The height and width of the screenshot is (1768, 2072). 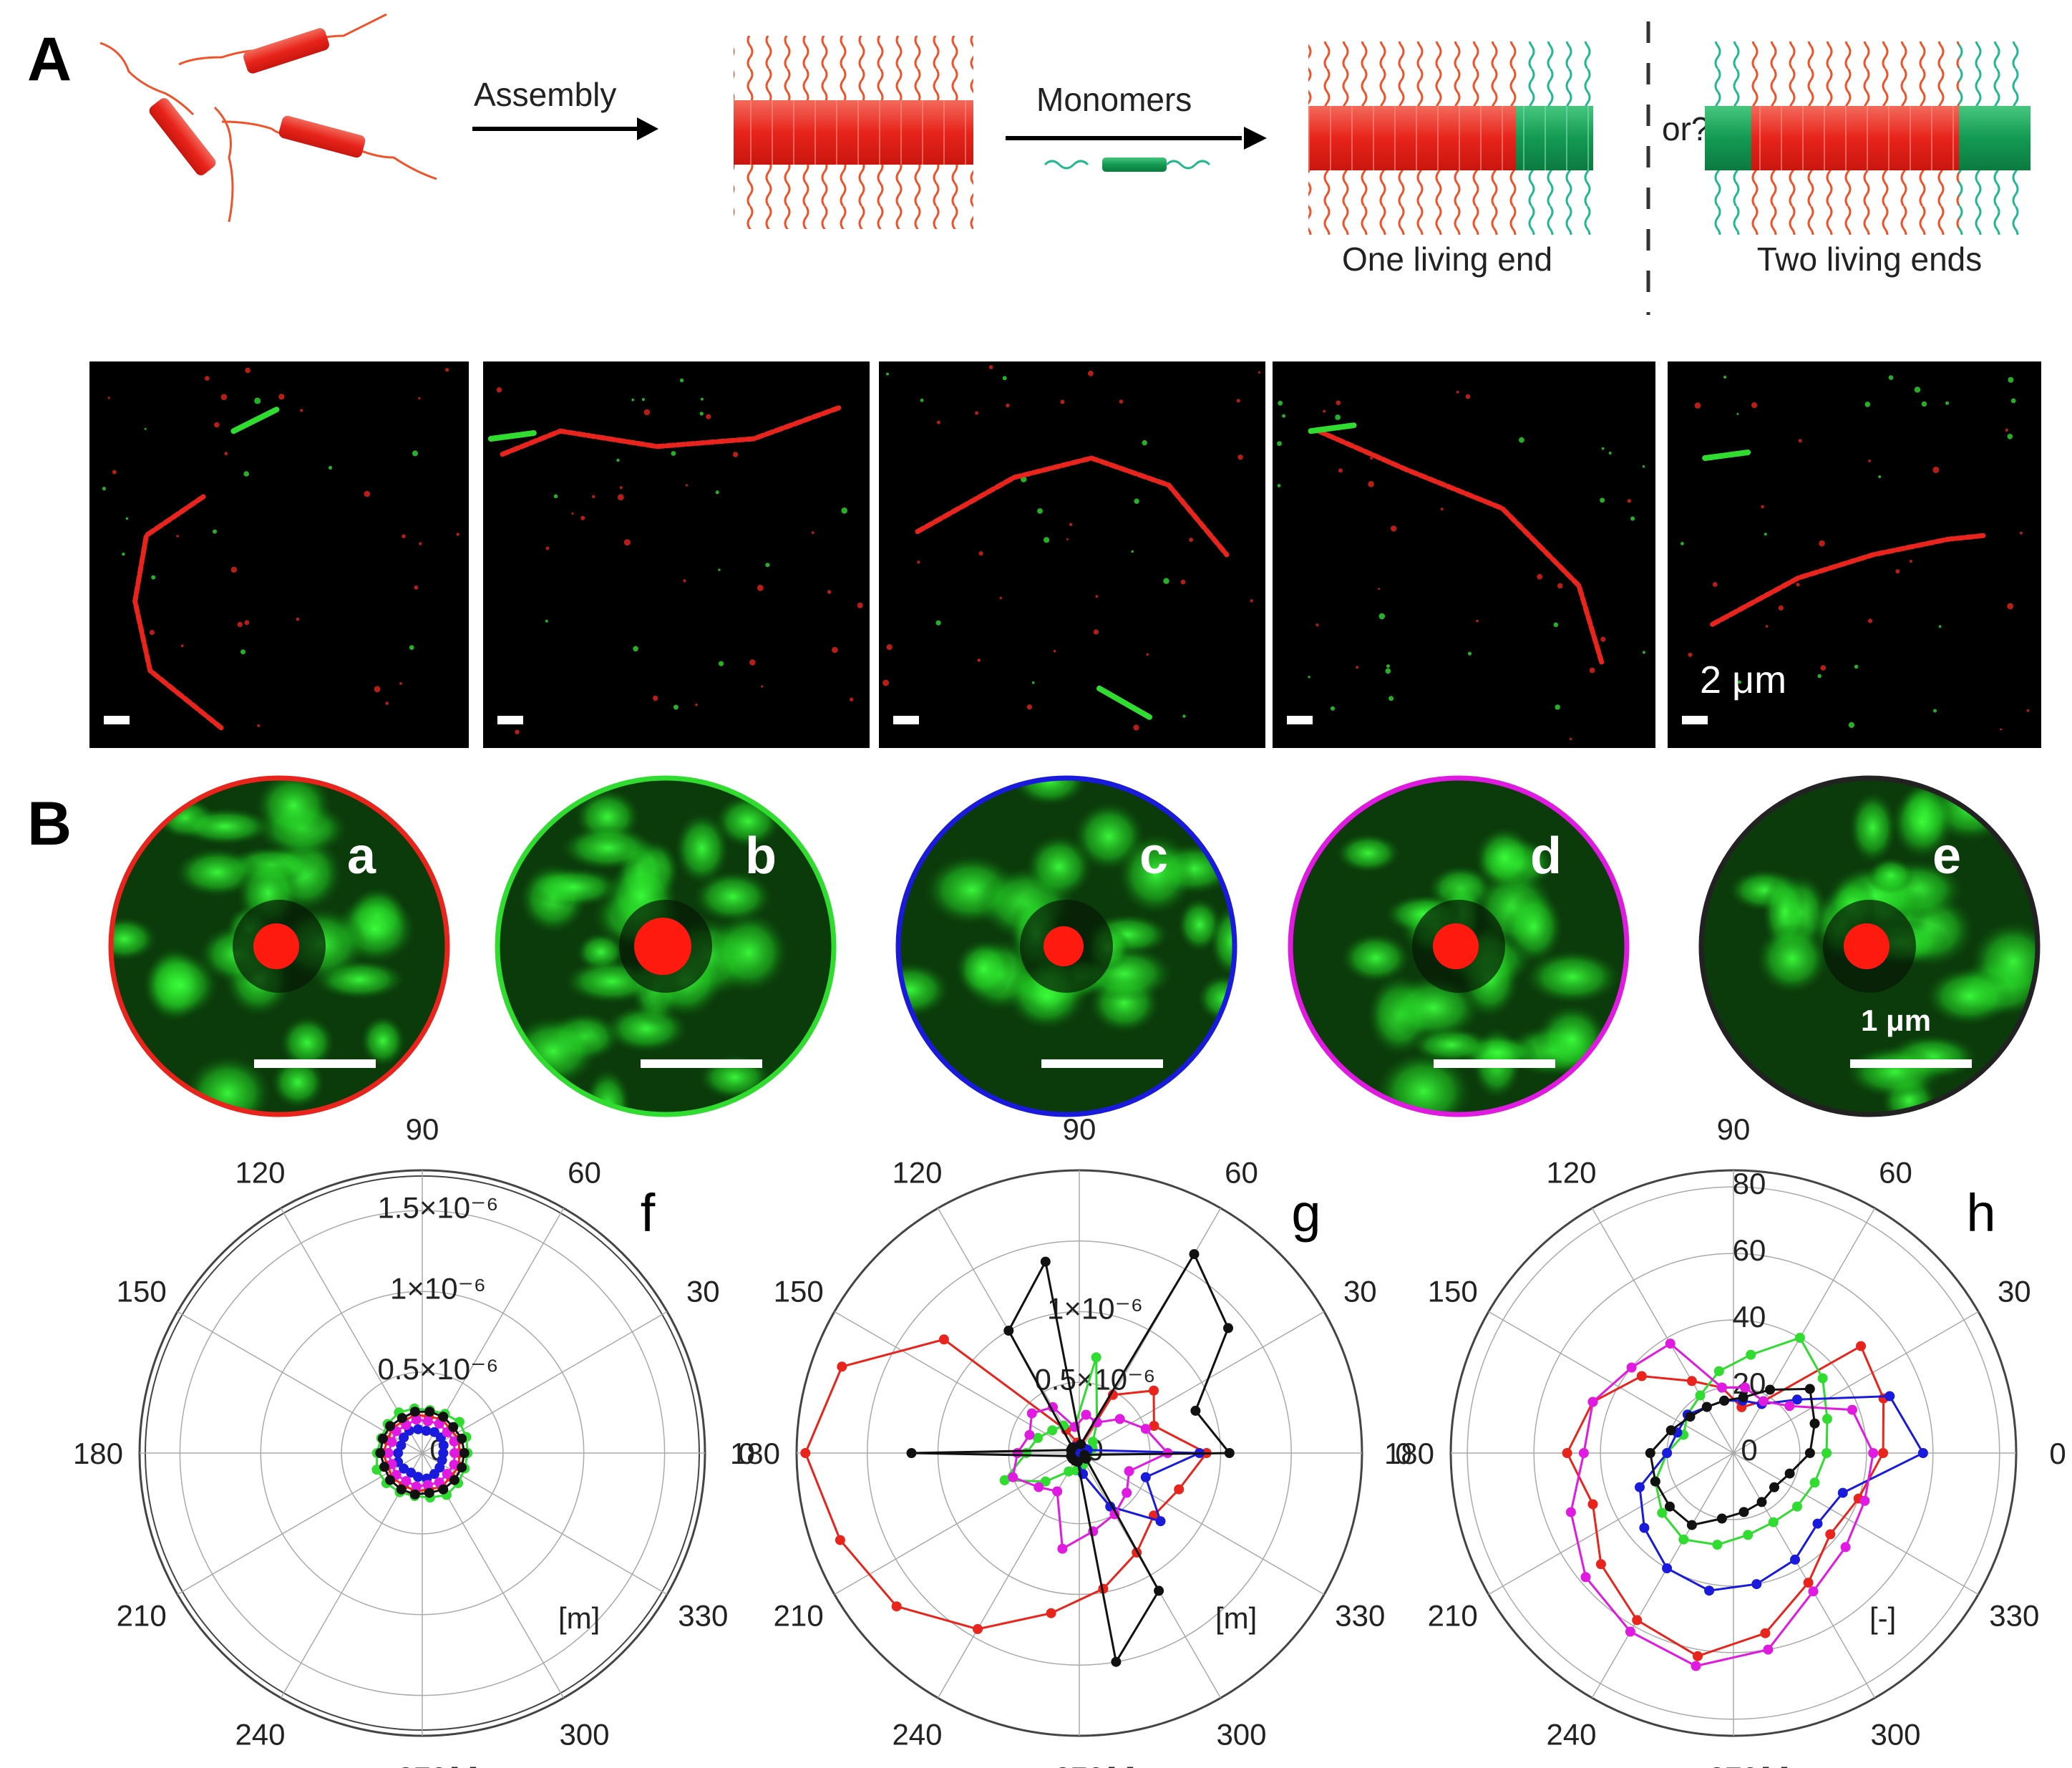 I want to click on radial-unit-label: [-], so click(x=1882, y=1618).